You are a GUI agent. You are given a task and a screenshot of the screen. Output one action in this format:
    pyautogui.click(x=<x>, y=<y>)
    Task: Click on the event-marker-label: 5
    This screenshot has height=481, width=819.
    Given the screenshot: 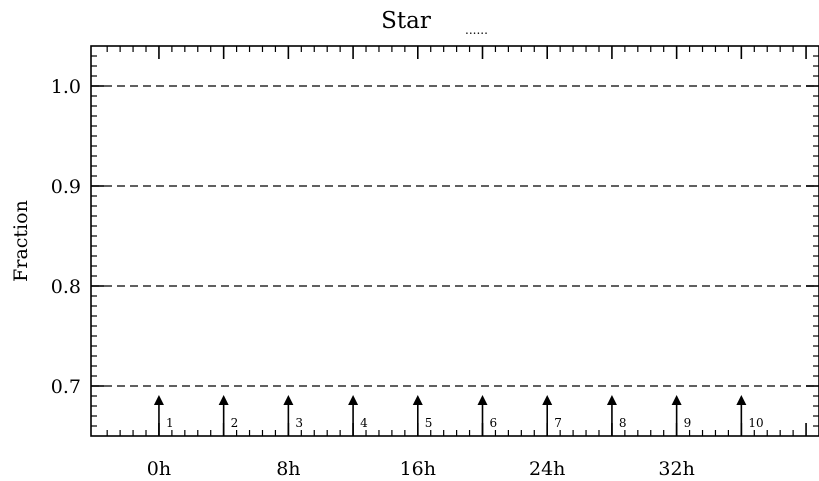 What is the action you would take?
    pyautogui.click(x=429, y=423)
    